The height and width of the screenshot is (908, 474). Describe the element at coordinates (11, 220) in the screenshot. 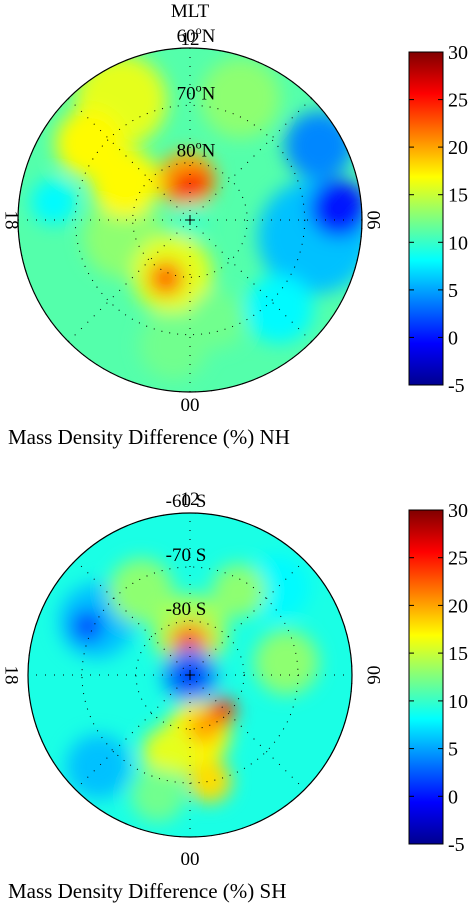

I see `nh-mlt-label-18: 18` at that location.